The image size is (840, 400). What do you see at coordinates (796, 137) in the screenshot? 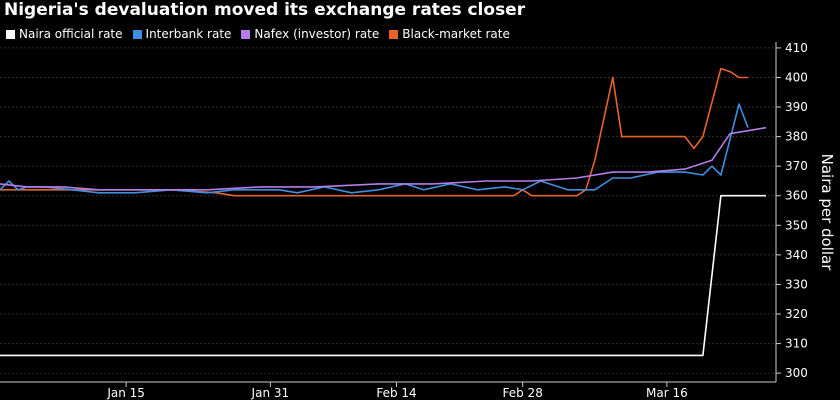
I see `y-tick-label: 380` at bounding box center [796, 137].